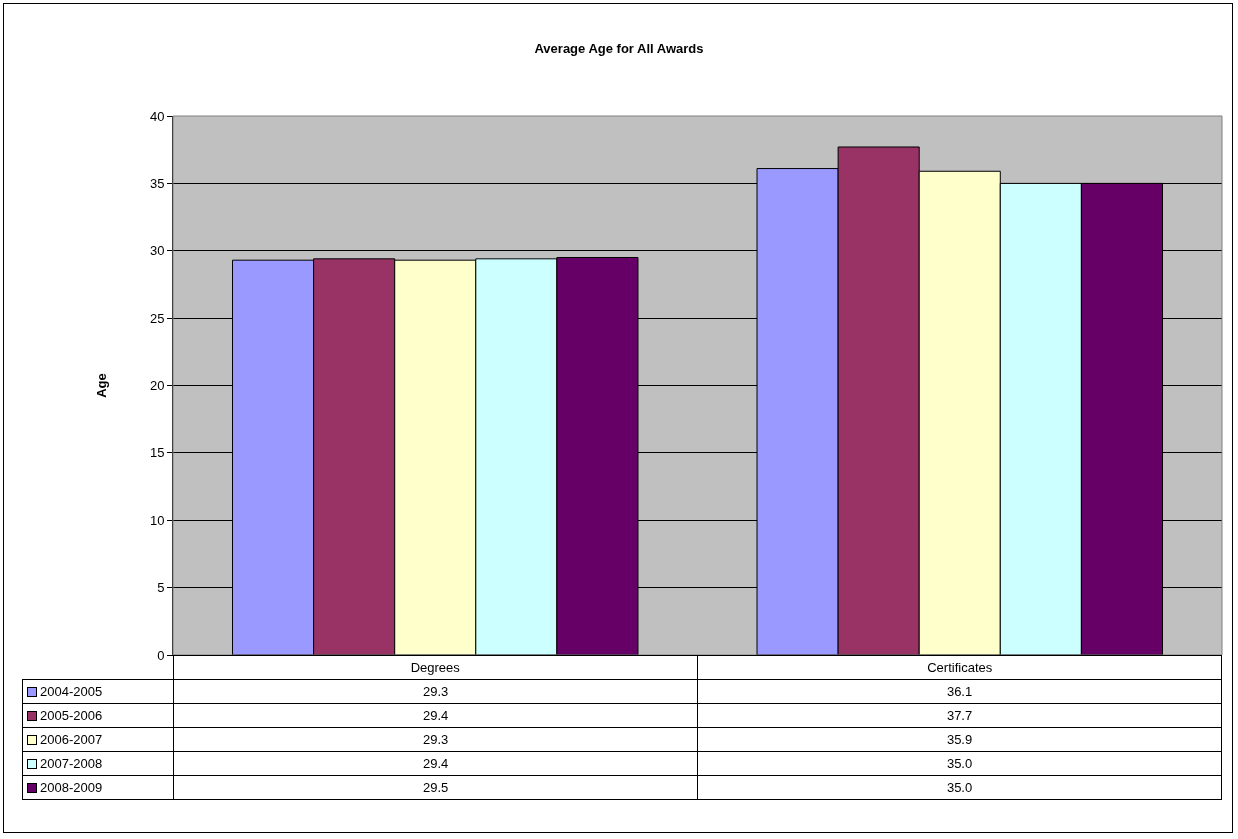 The height and width of the screenshot is (839, 1238). I want to click on y-tick-label: 0, so click(161, 655).